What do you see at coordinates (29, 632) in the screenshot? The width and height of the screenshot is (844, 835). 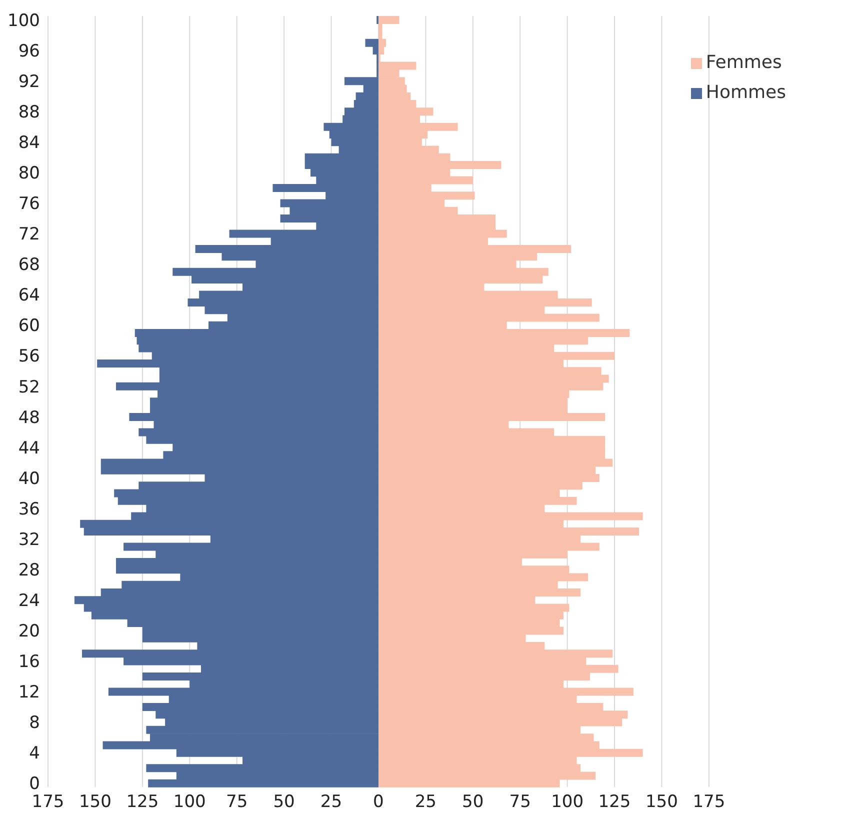 I see `y-tick-label: 20` at bounding box center [29, 632].